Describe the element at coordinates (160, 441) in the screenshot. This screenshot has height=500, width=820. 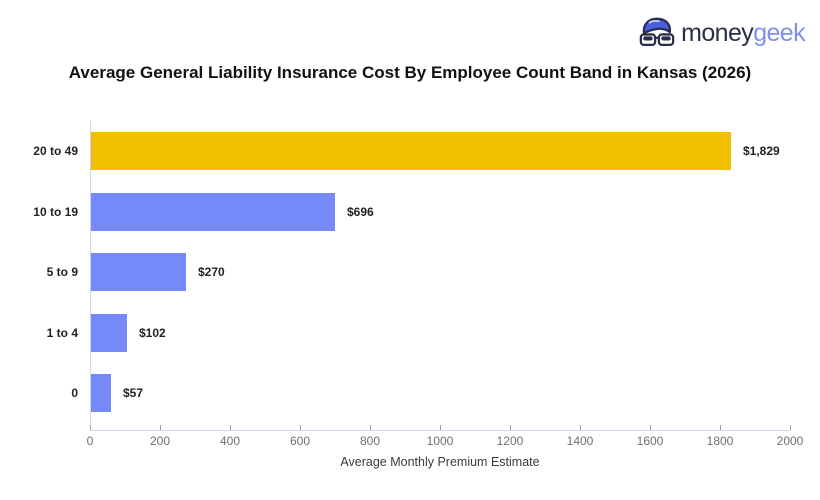
I see `x-axis-tick-label: 200` at that location.